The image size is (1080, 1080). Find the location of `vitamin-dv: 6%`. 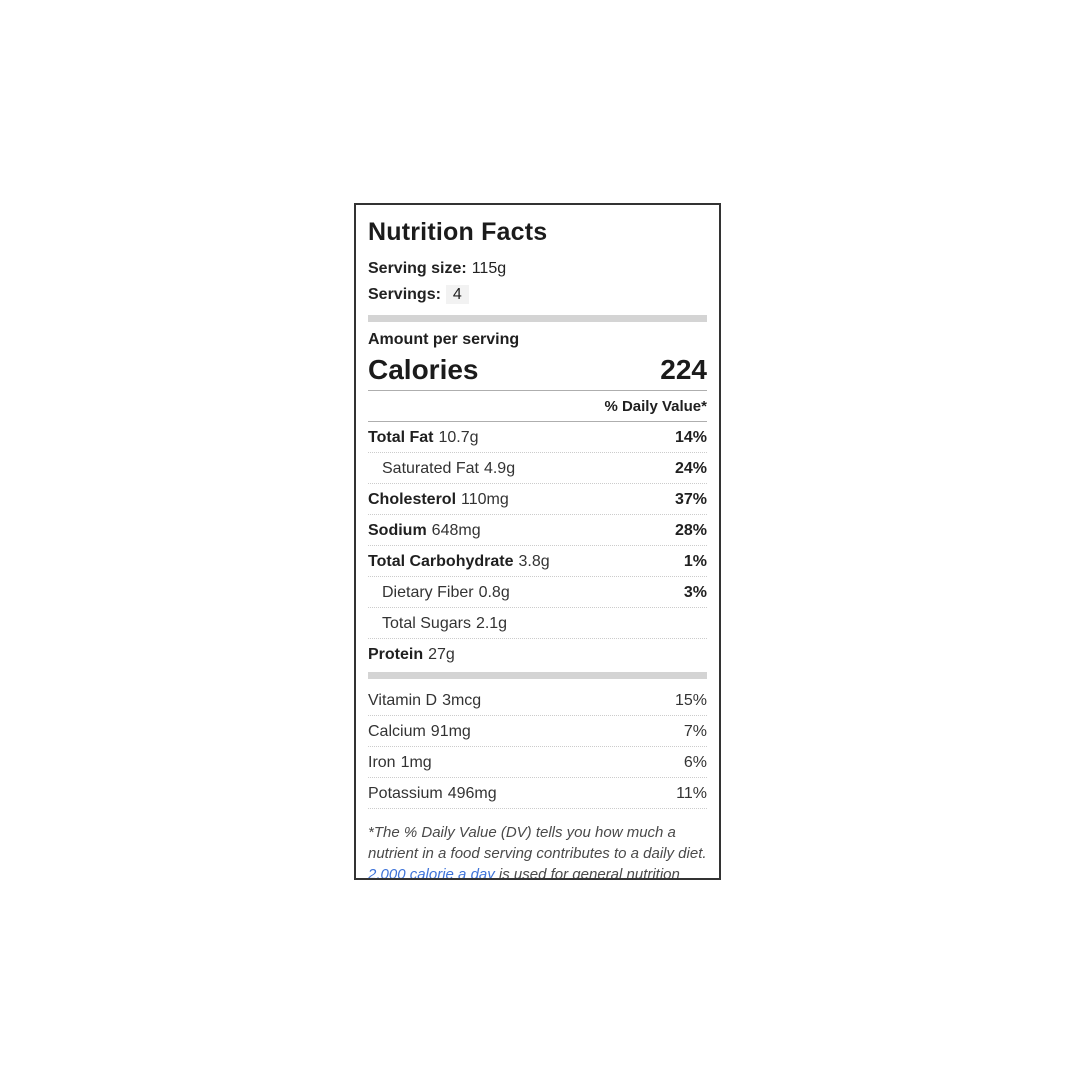

vitamin-dv: 6% is located at coordinates (695, 762).